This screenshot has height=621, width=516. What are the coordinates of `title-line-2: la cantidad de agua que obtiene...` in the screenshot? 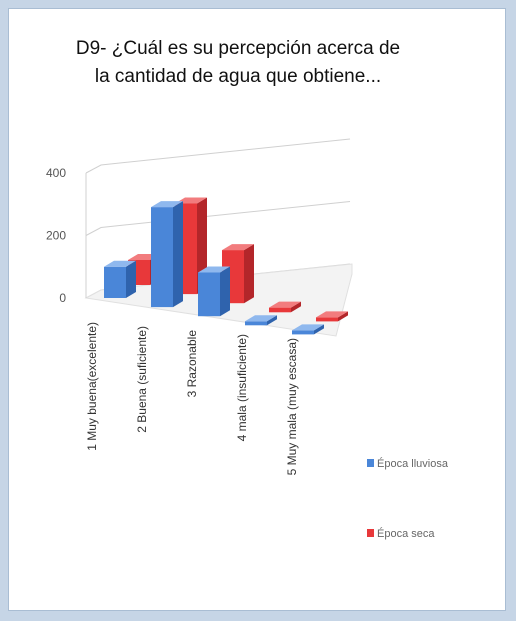 It's located at (238, 76).